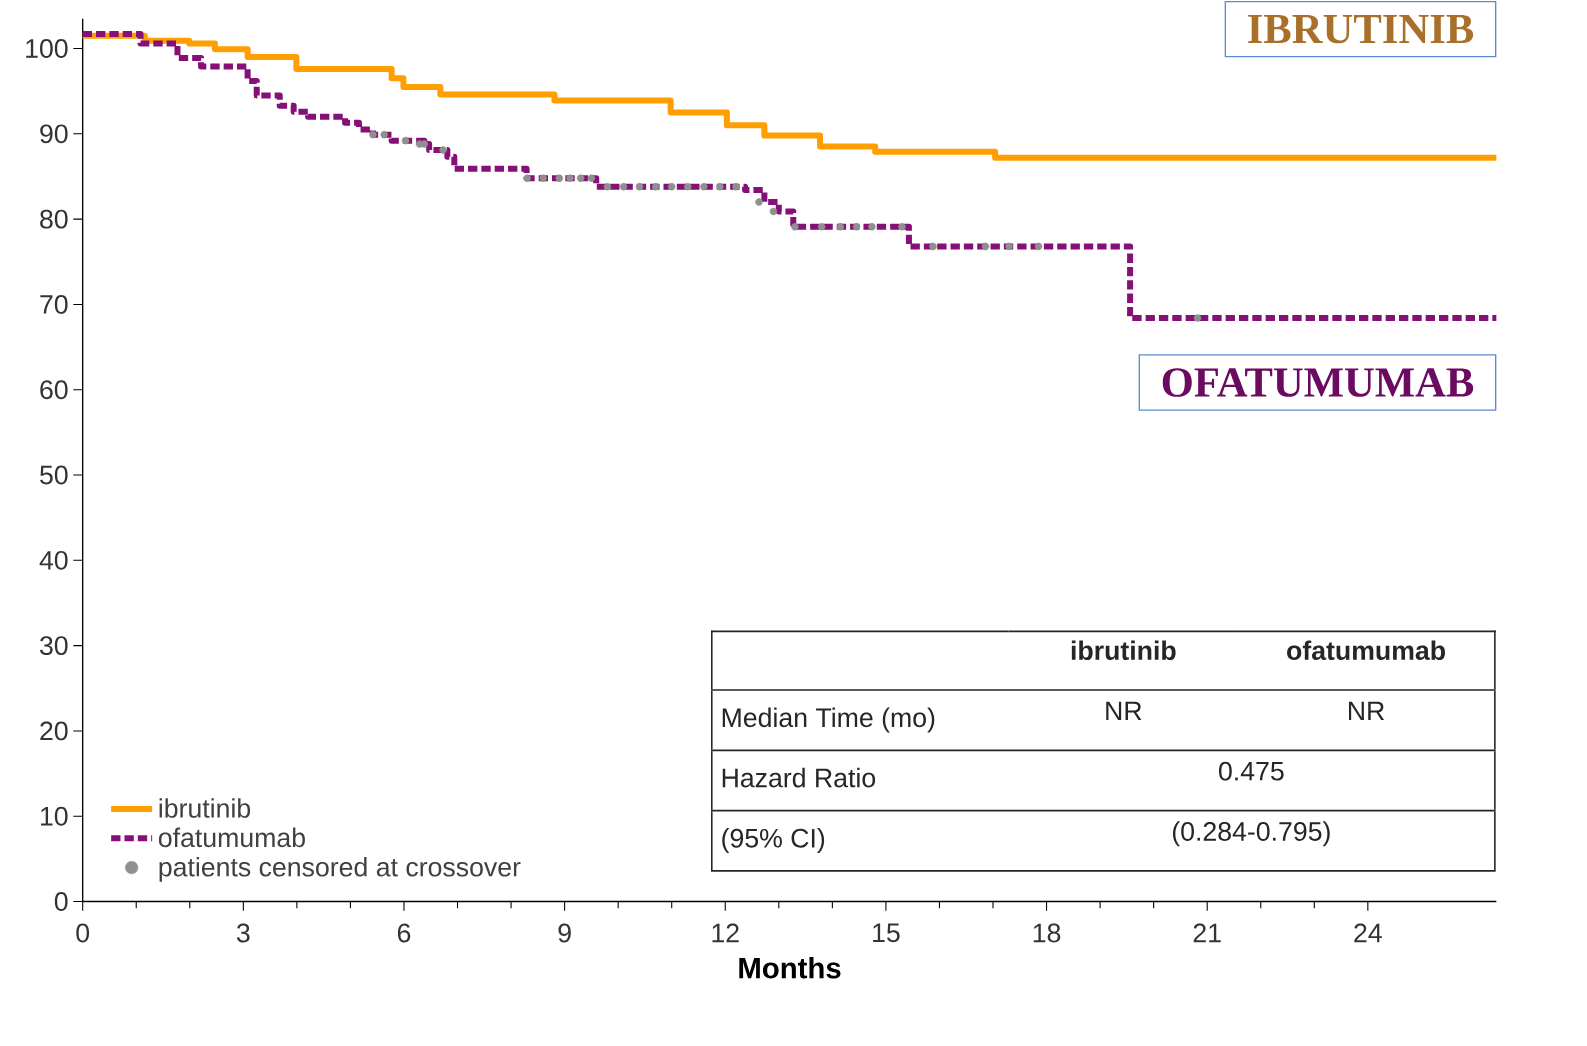 The width and height of the screenshot is (1587, 1046). What do you see at coordinates (790, 968) in the screenshot?
I see `x-axis-title: Months` at bounding box center [790, 968].